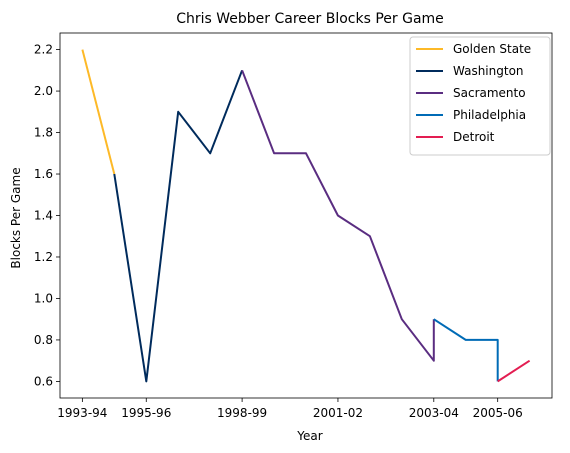 This screenshot has height=453, width=570. What do you see at coordinates (43, 381) in the screenshot?
I see `y-tick-label: 0.6` at bounding box center [43, 381].